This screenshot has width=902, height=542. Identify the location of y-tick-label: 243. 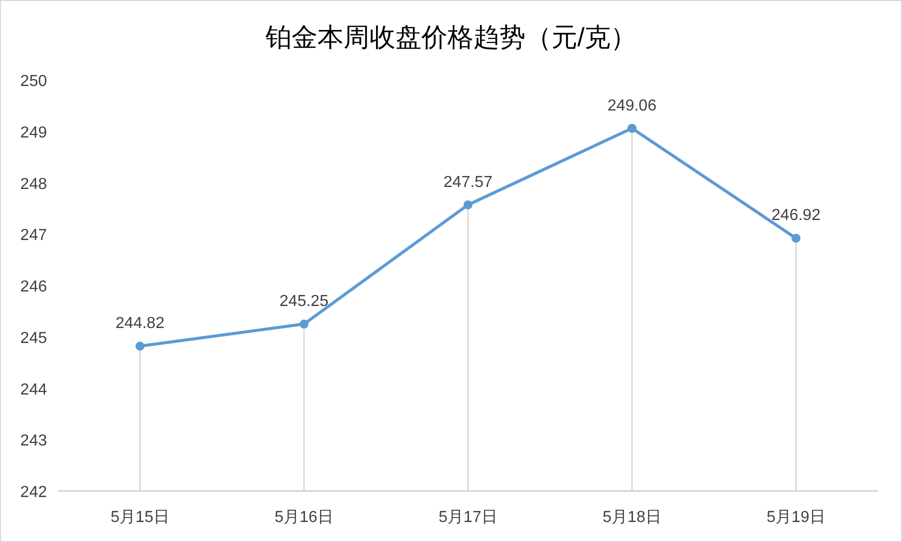
(34, 441).